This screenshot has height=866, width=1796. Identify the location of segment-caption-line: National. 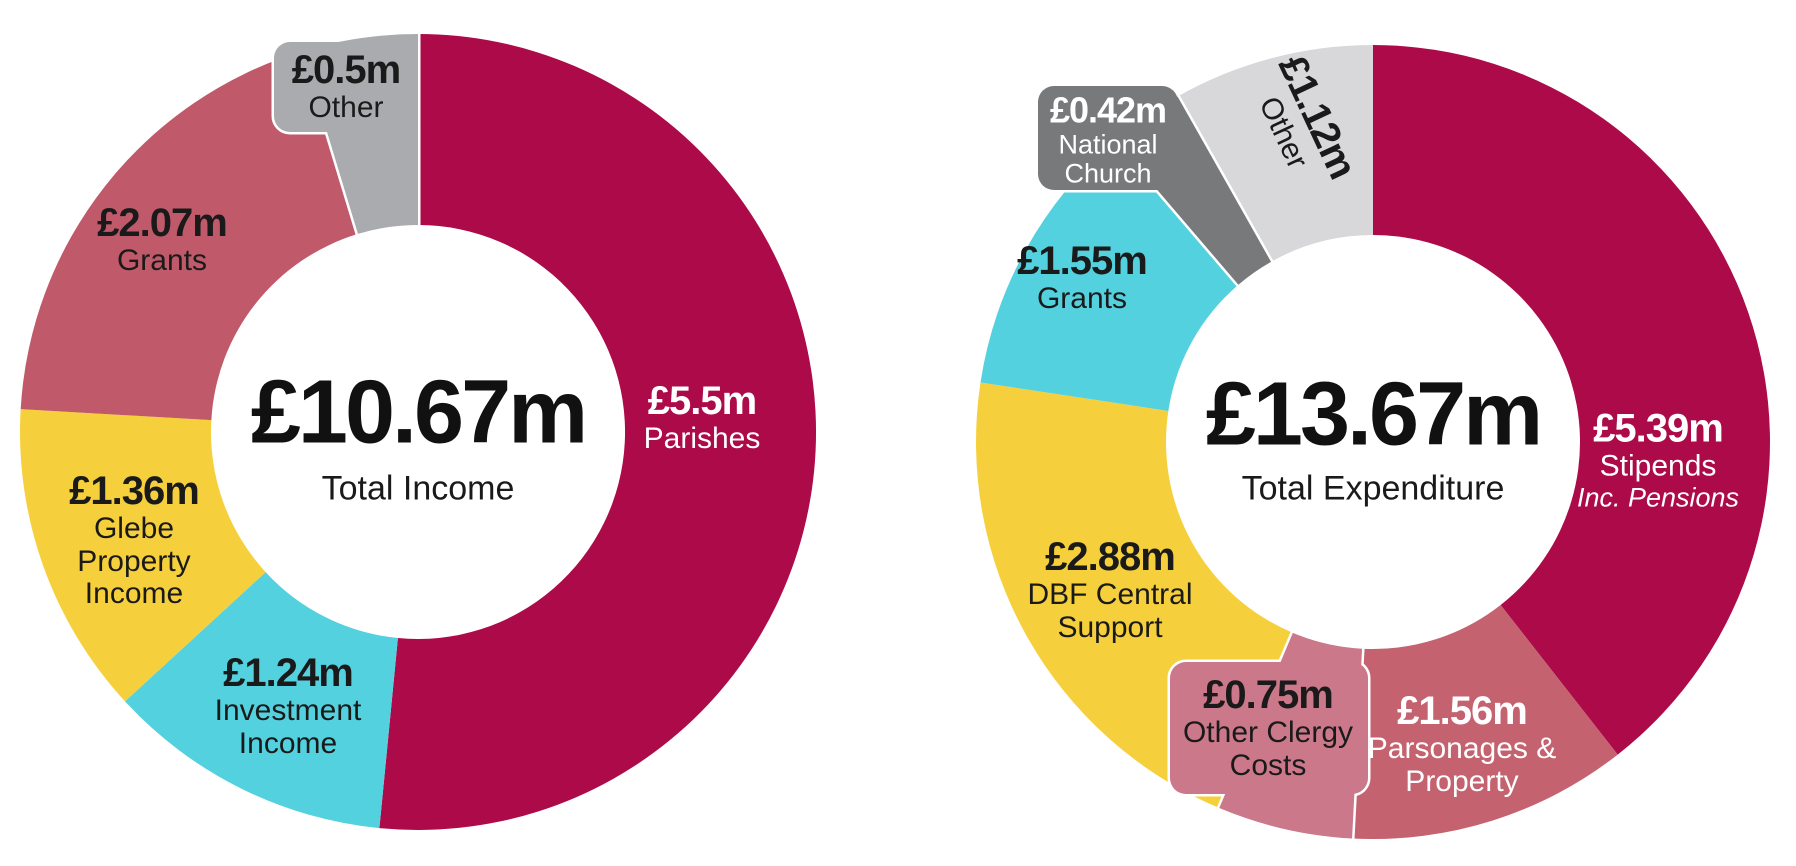
(1108, 144).